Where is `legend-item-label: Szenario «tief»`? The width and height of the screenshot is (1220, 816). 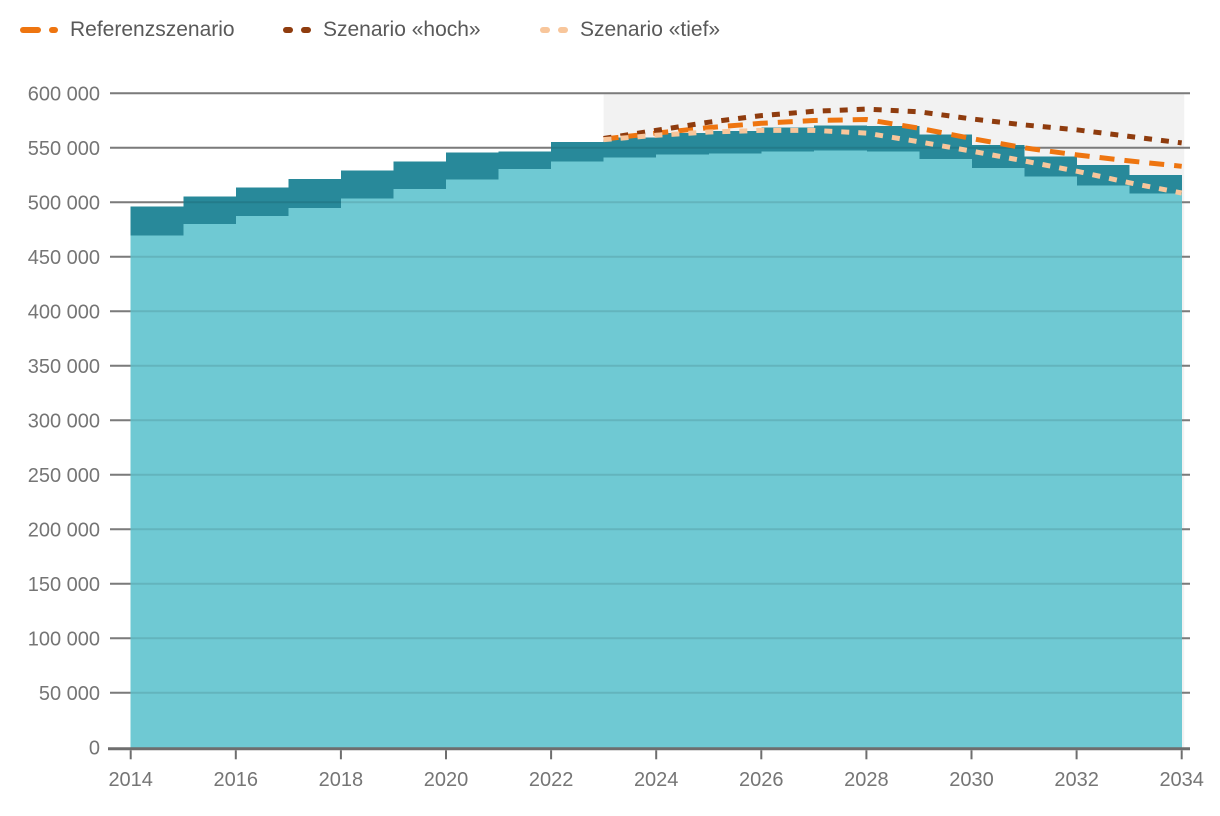
legend-item-label: Szenario «tief» is located at coordinates (650, 29).